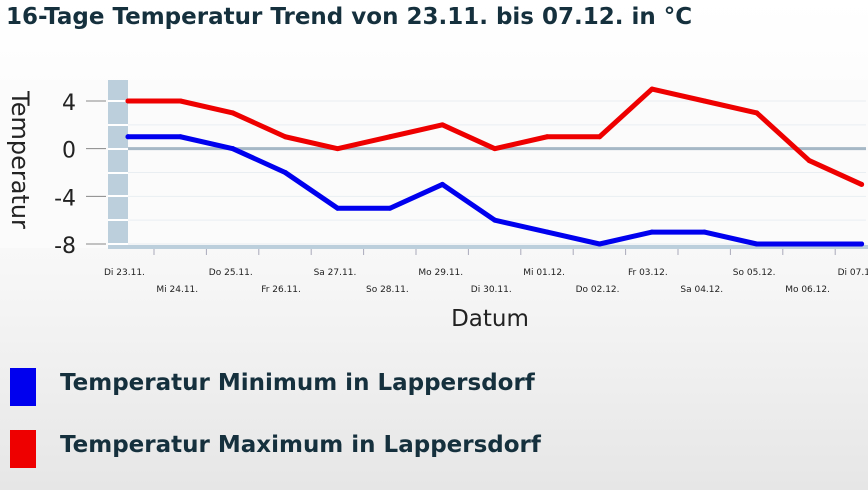 The image size is (868, 490). Describe the element at coordinates (177, 290) in the screenshot. I see `x-tick-label: Mi 24.11.` at that location.